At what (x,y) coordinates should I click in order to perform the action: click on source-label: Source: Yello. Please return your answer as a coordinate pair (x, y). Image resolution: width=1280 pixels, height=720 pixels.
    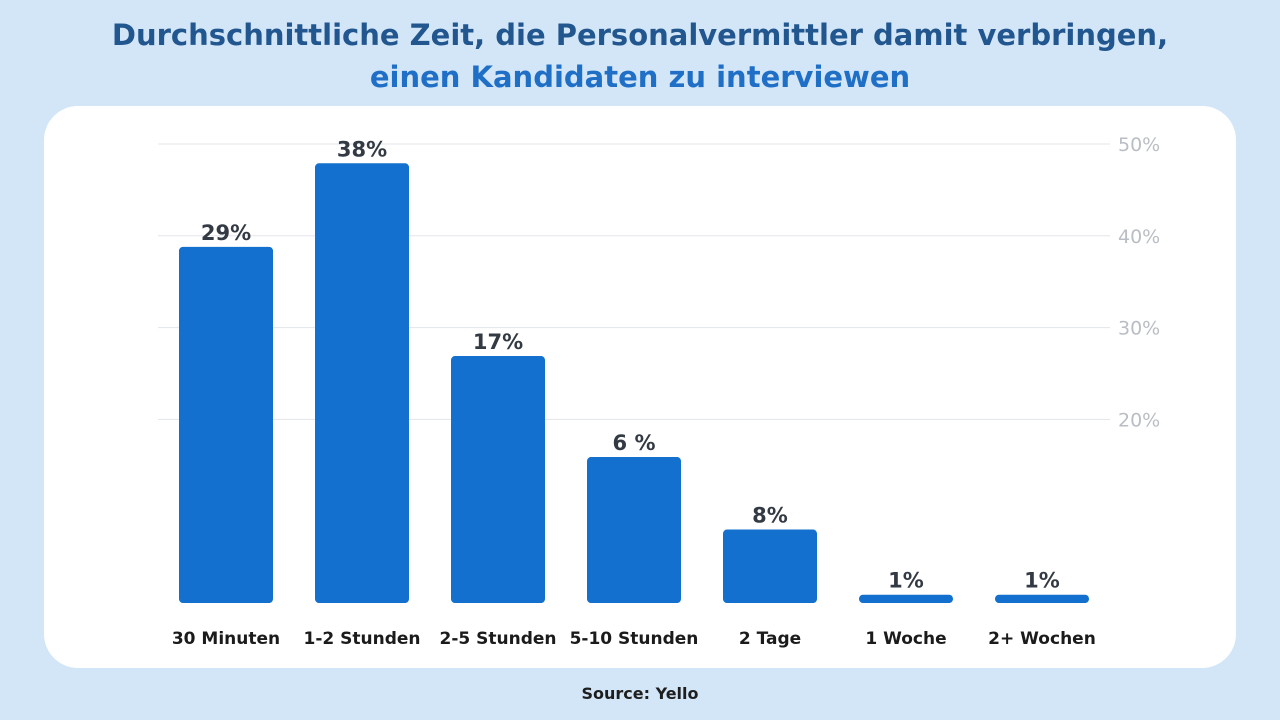
    Looking at the image, I should click on (640, 693).